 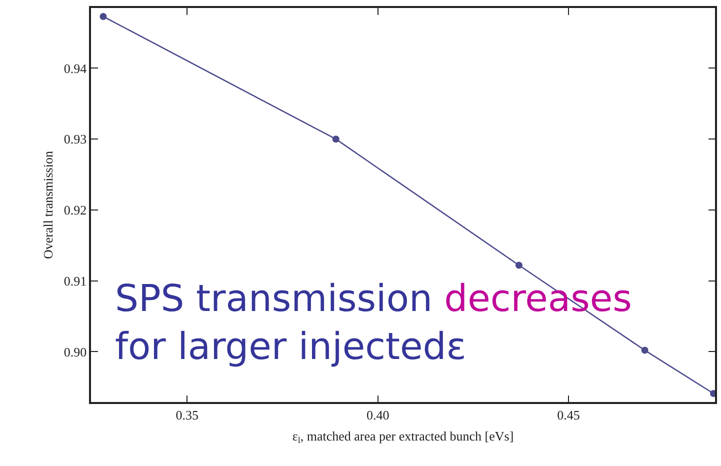 What do you see at coordinates (187, 414) in the screenshot?
I see `x-tick-label: 0.35` at bounding box center [187, 414].